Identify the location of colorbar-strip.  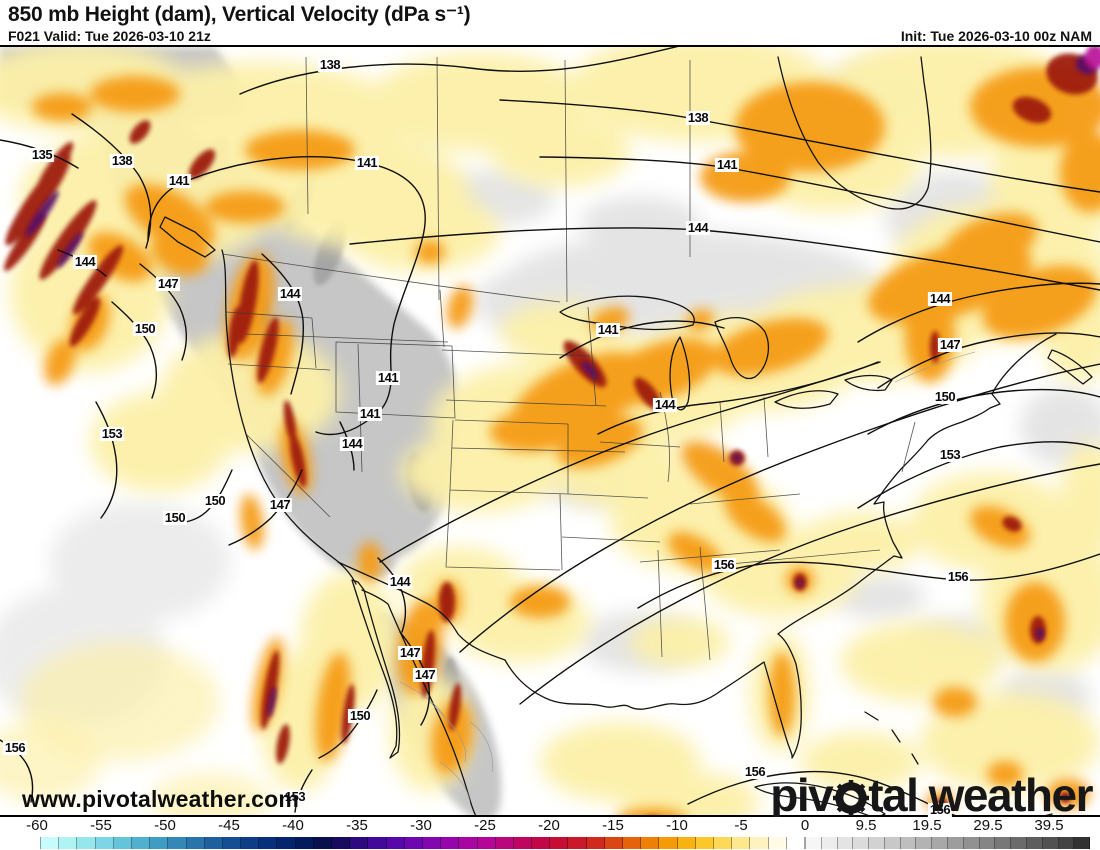
(565, 843).